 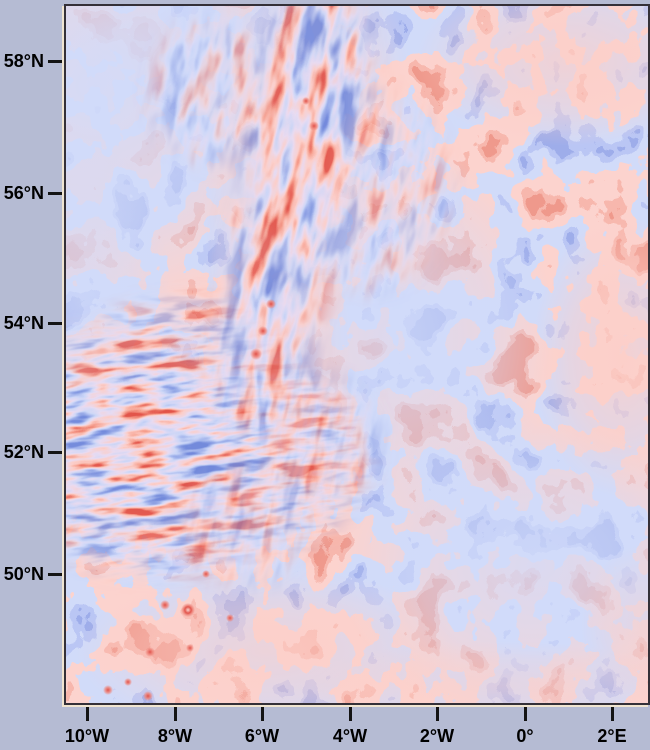 What do you see at coordinates (23, 193) in the screenshot?
I see `lat-tick-label: 56°N` at bounding box center [23, 193].